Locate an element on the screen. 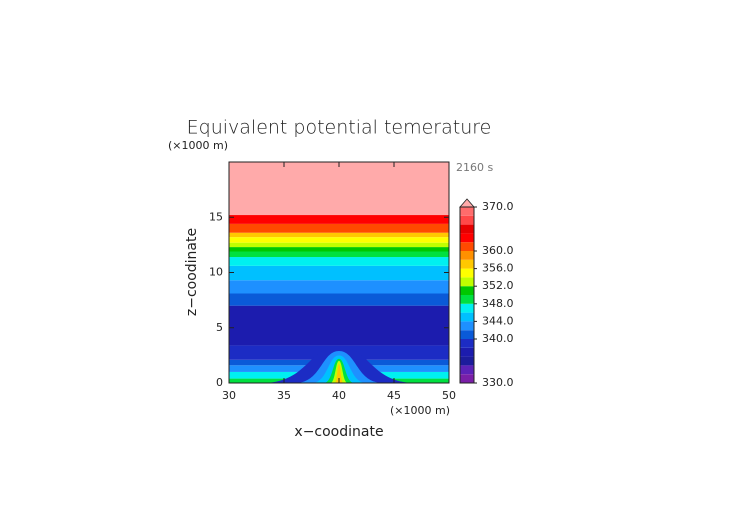  y-axis-label: z−coodinate is located at coordinates (192, 272).